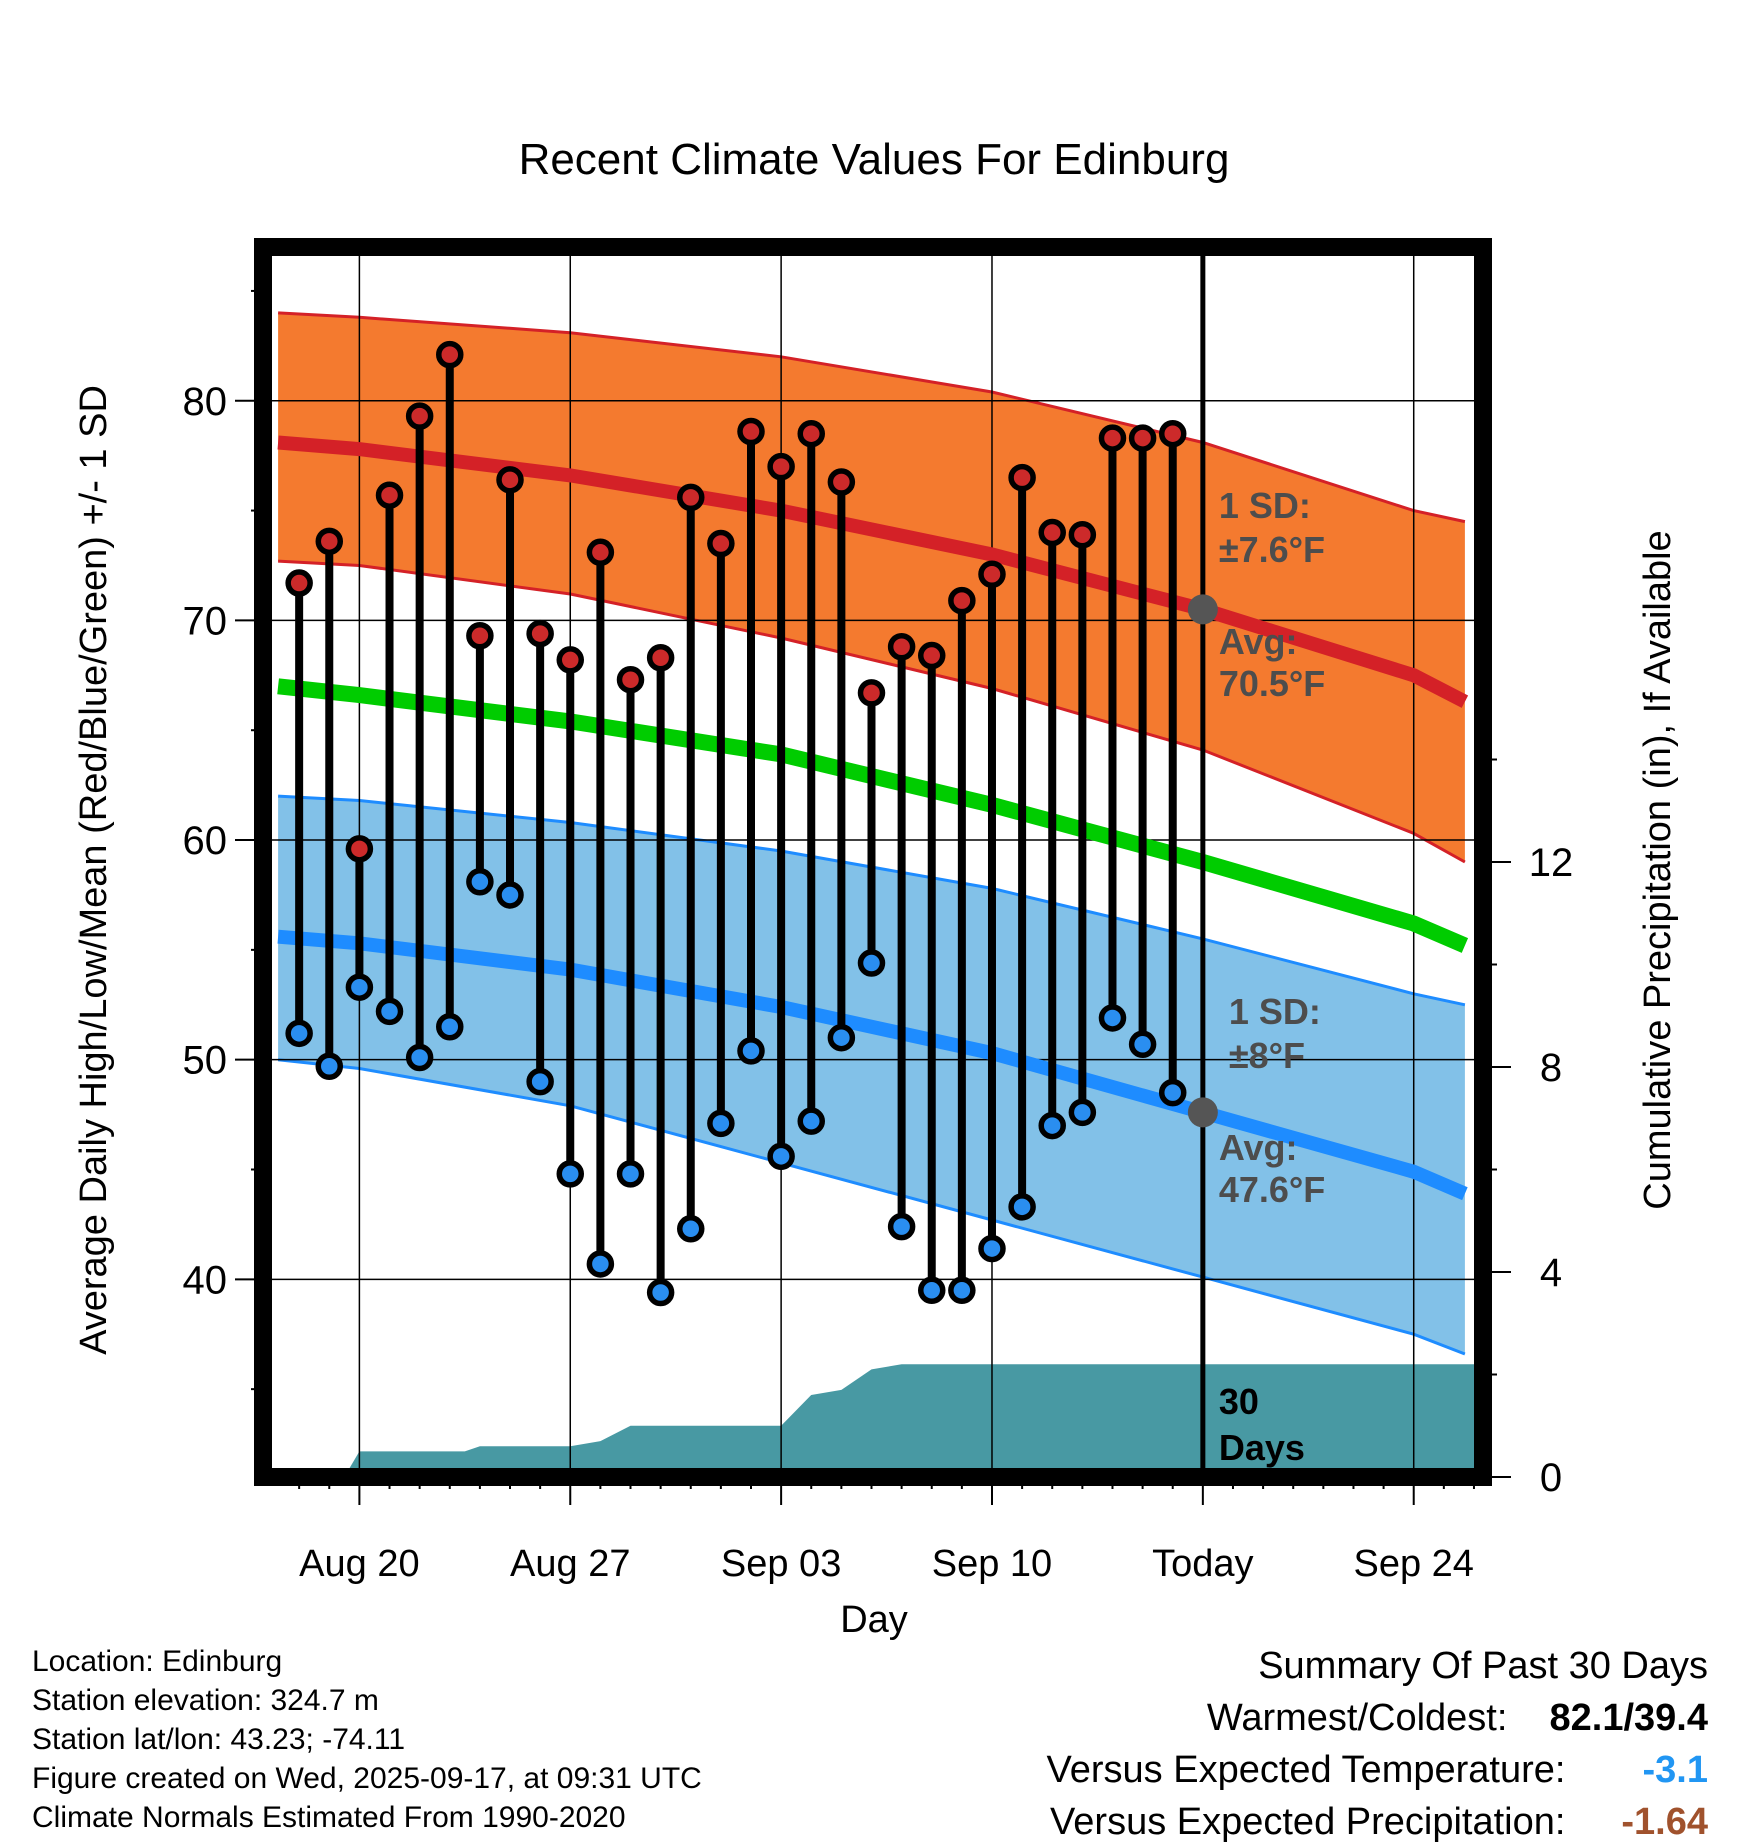 The image size is (1748, 1848). I want to click on high-sd-lower-edge, so click(872, 711).